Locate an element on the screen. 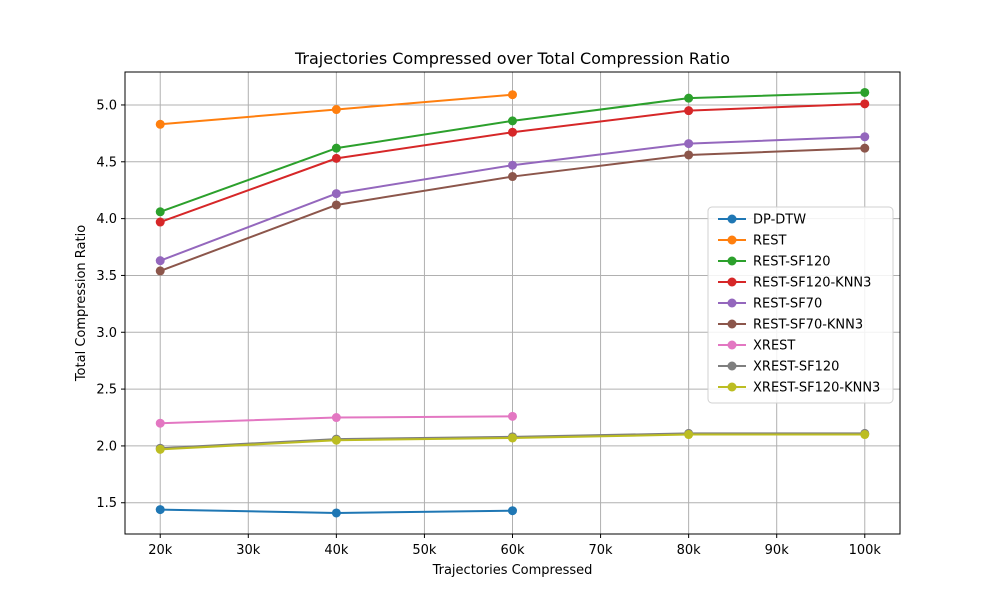 This screenshot has width=1000, height=600. legend-item-rest: REST is located at coordinates (752, 241).